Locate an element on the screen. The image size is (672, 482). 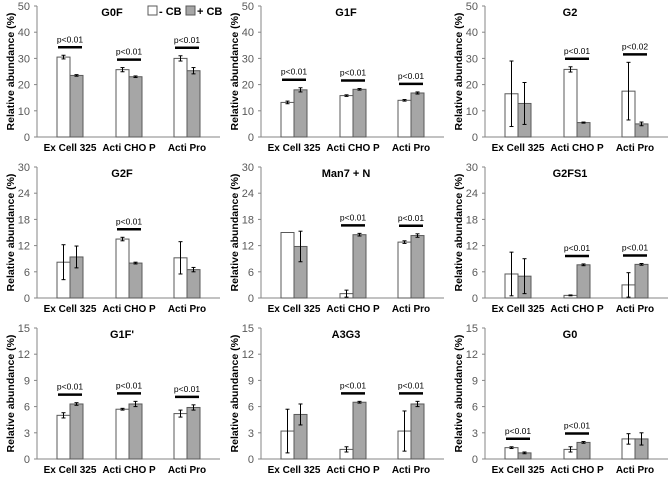
chart-title: Man7 + N is located at coordinates (346, 174).